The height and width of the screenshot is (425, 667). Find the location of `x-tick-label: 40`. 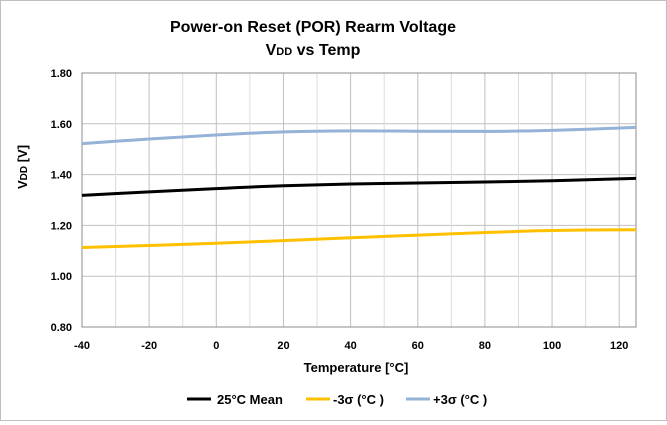

x-tick-label: 40 is located at coordinates (350, 346).